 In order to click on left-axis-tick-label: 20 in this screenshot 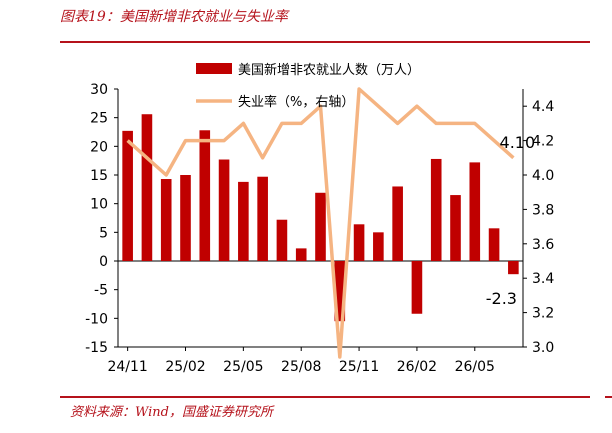, I will do `click(99, 147)`.